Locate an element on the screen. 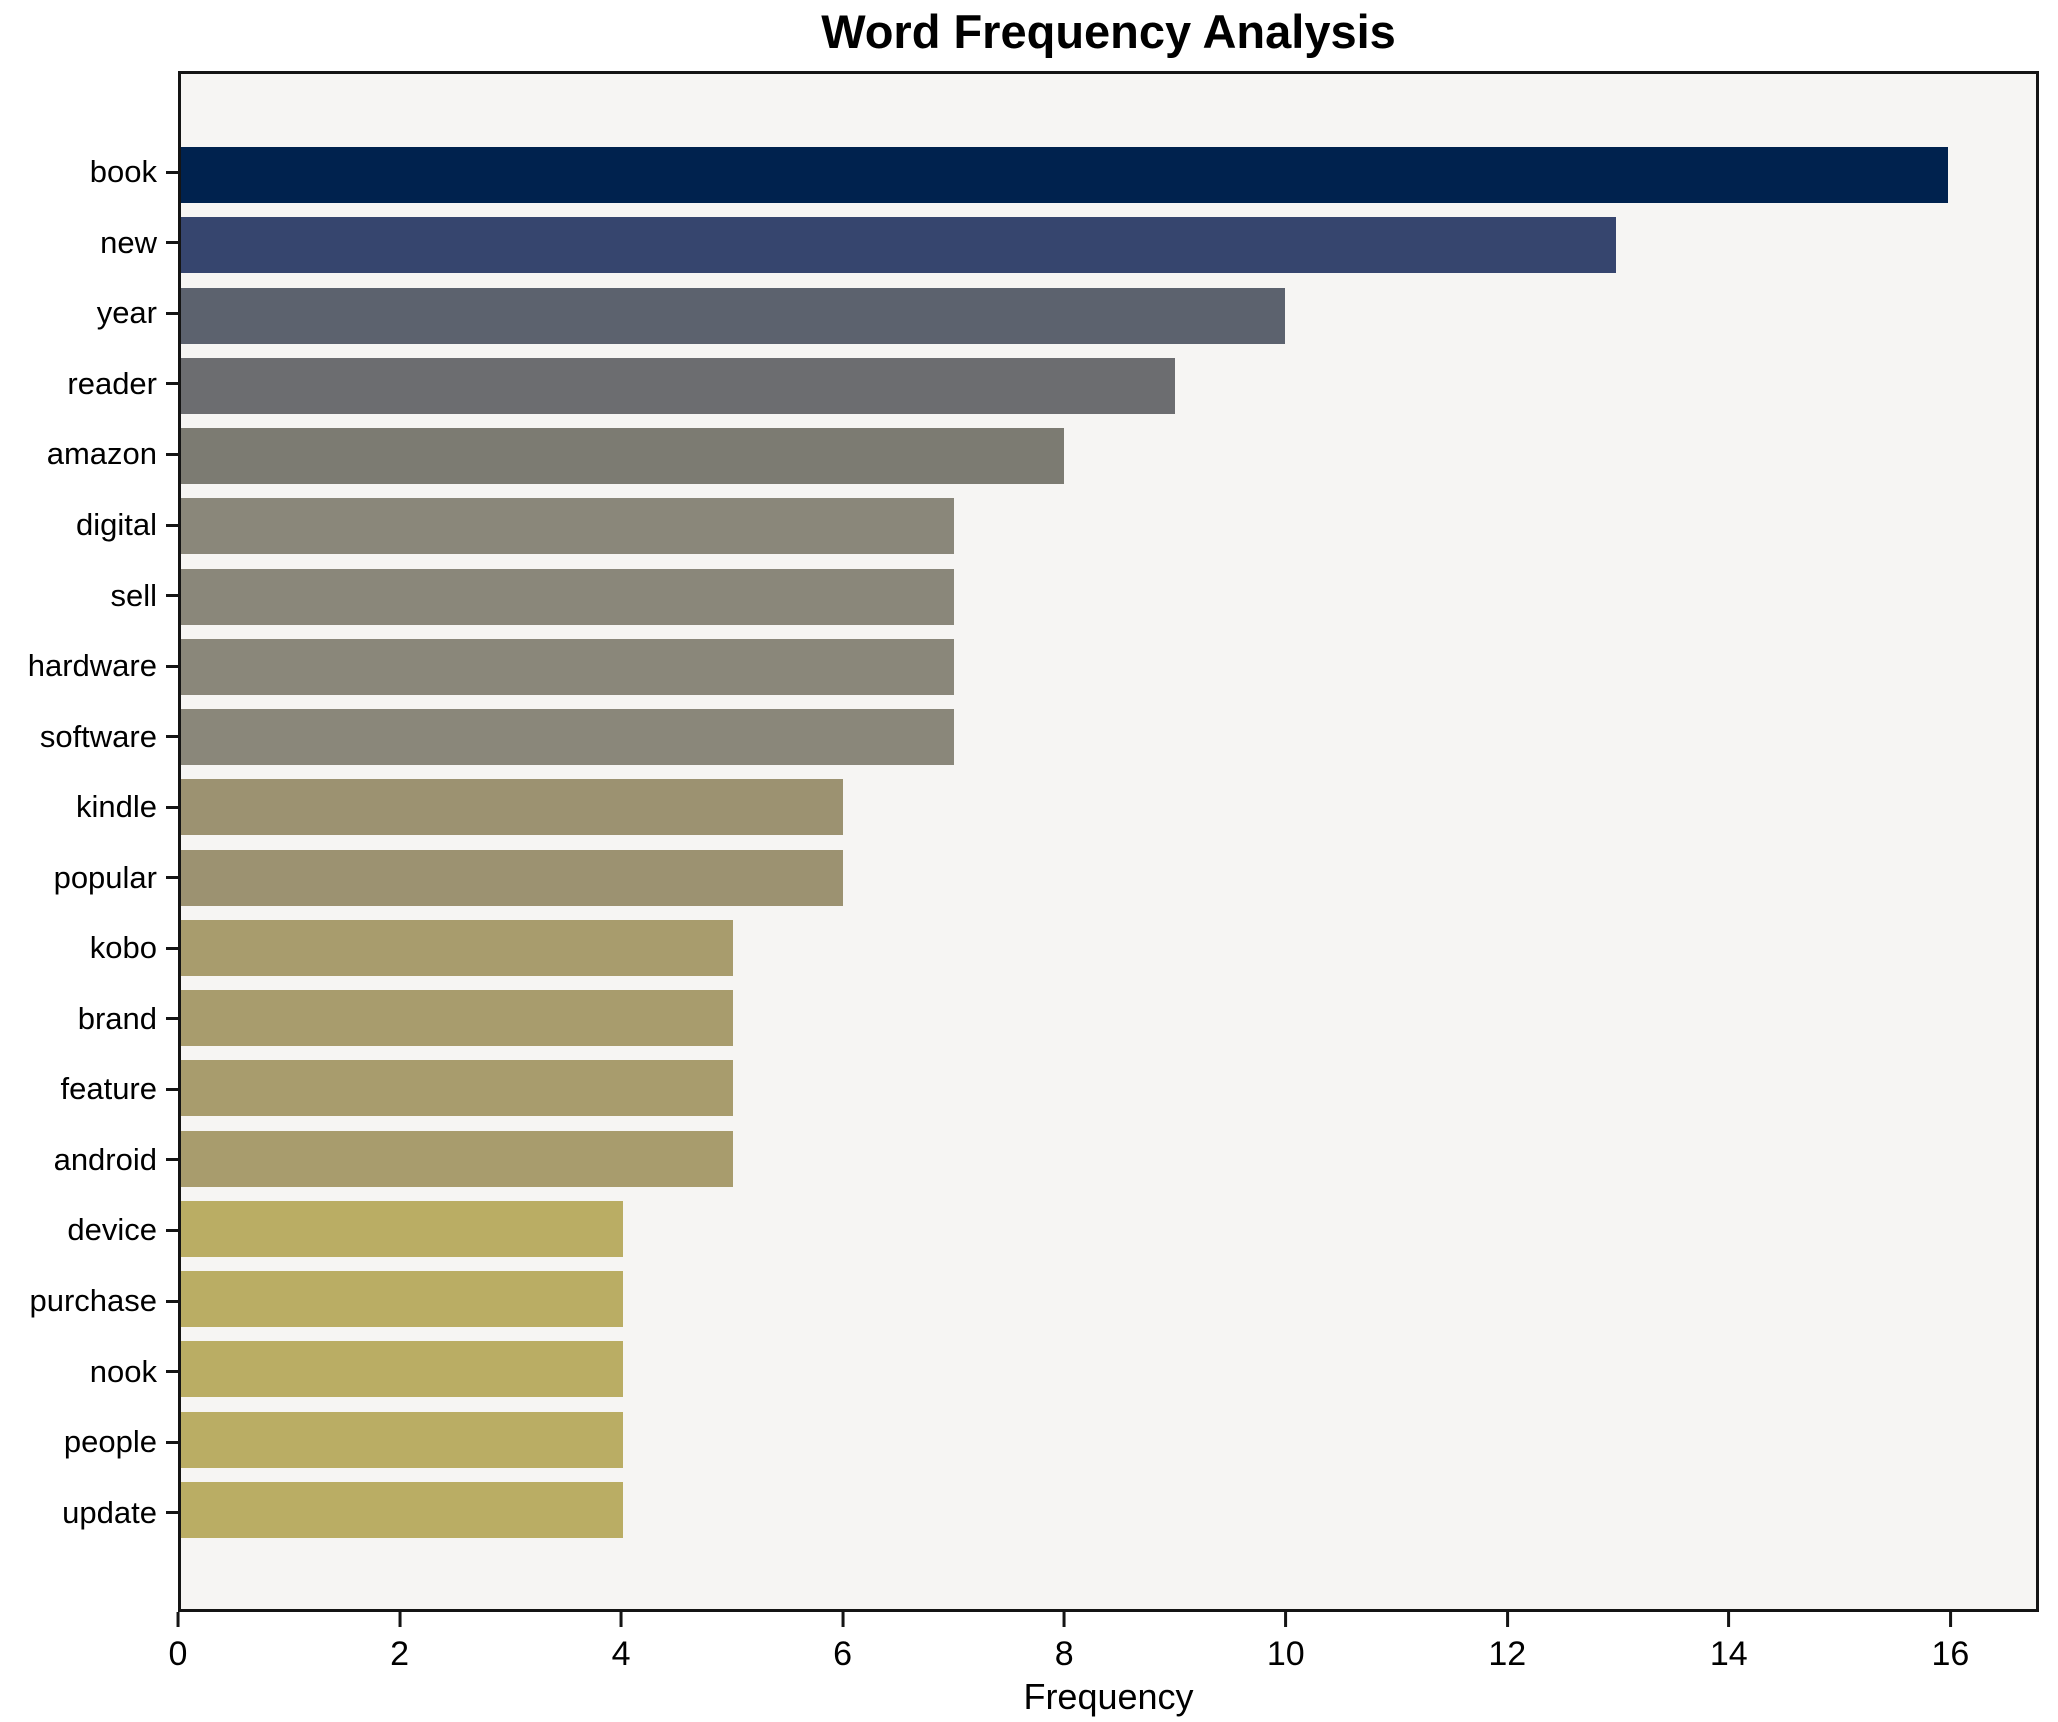 The width and height of the screenshot is (2058, 1722). y-tick-row: feature is located at coordinates (89, 1089).